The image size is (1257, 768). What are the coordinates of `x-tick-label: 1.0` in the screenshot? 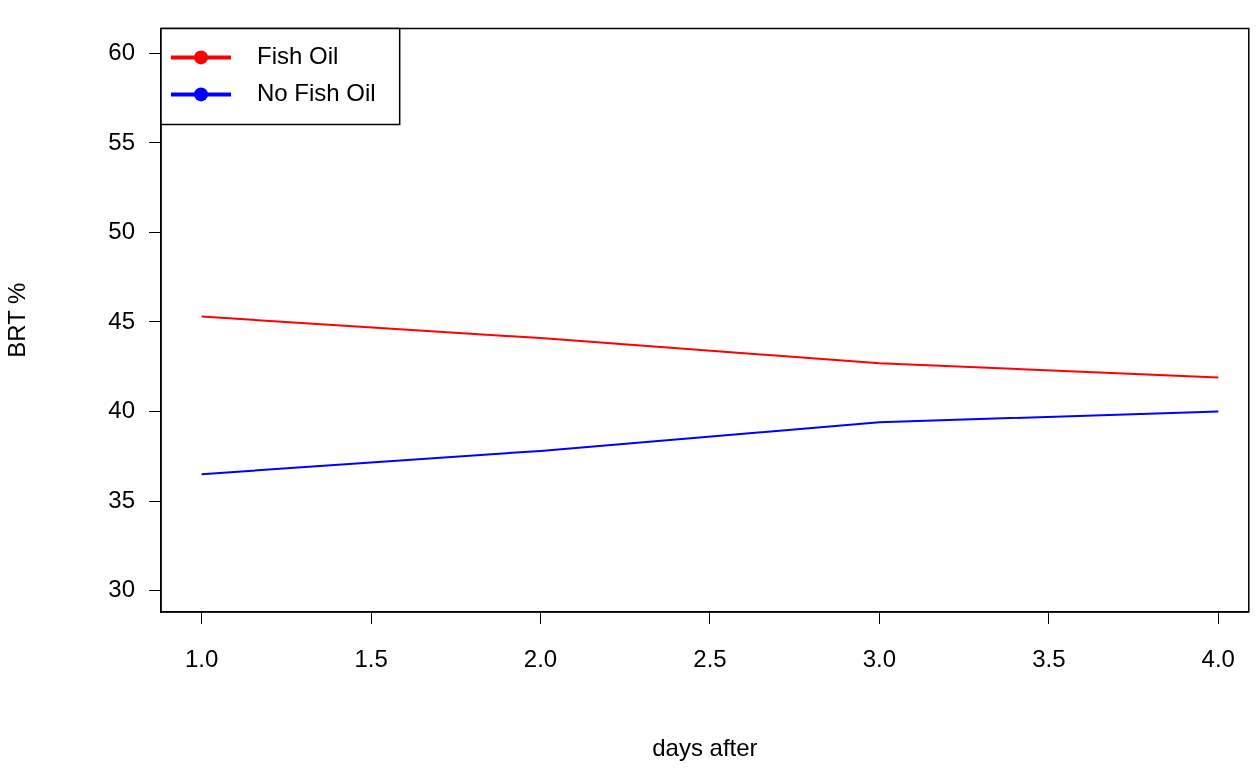 It's located at (201, 659).